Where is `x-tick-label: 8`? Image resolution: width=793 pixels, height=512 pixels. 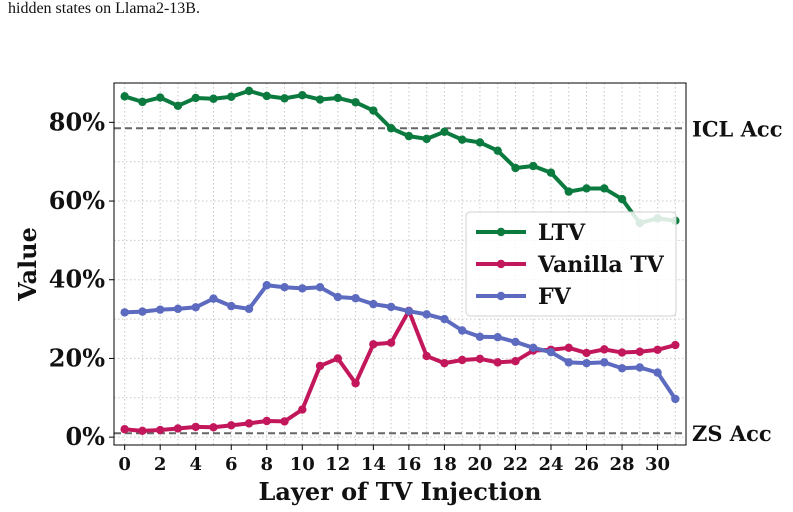 x-tick-label: 8 is located at coordinates (267, 464).